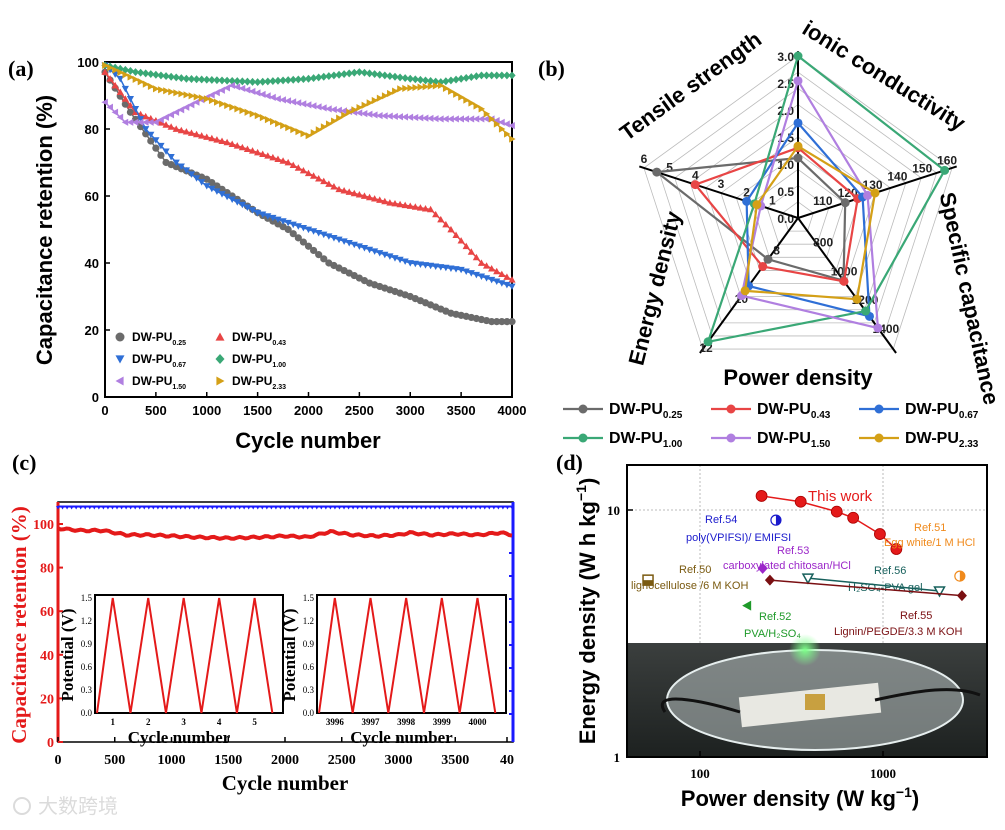 Image resolution: width=1005 pixels, height=830 pixels. I want to click on radar-tick-label: 120, so click(848, 193).